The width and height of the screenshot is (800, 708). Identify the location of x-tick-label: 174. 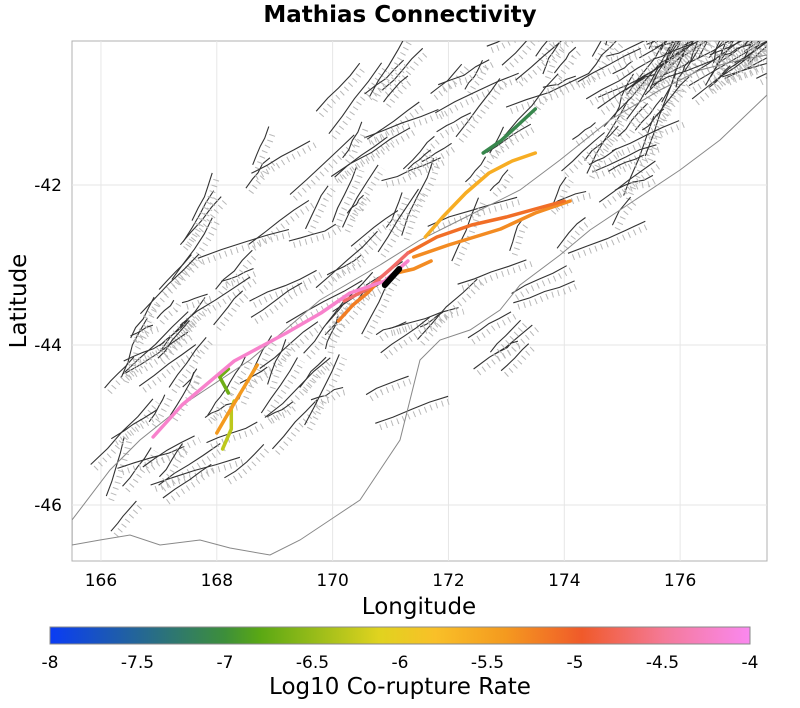
(564, 581).